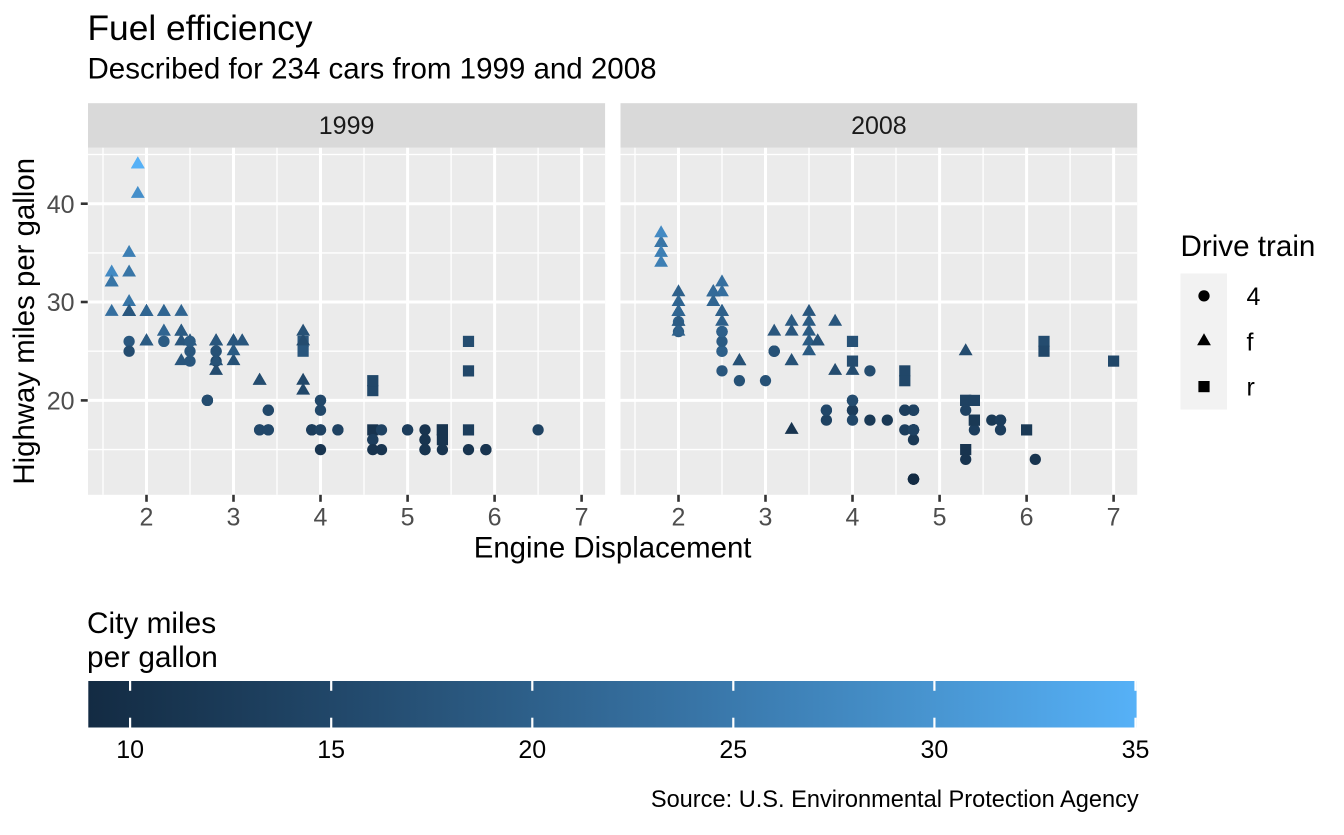  What do you see at coordinates (1136, 750) in the screenshot?
I see `svg-text: 35` at bounding box center [1136, 750].